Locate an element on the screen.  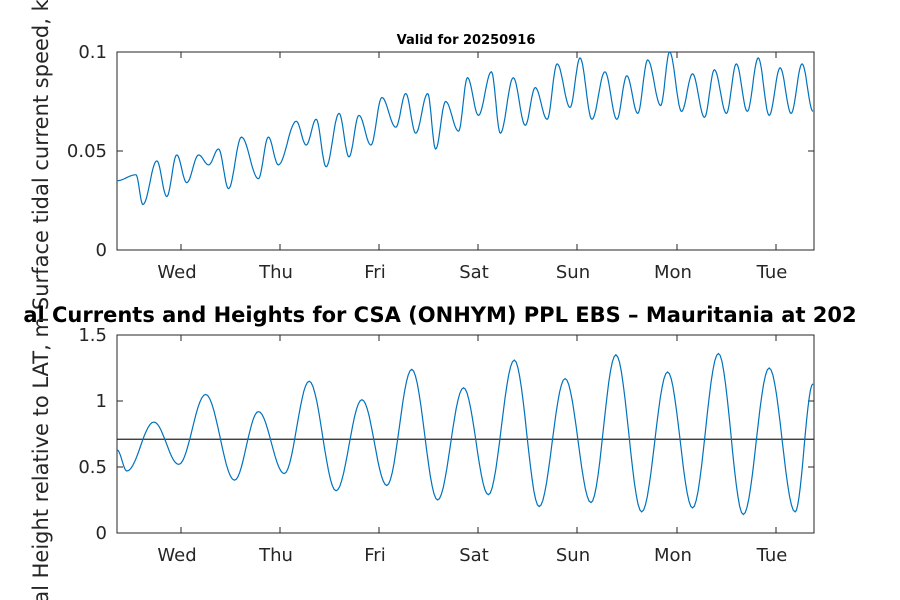
y-tick-label: 1.5 is located at coordinates (92, 335).